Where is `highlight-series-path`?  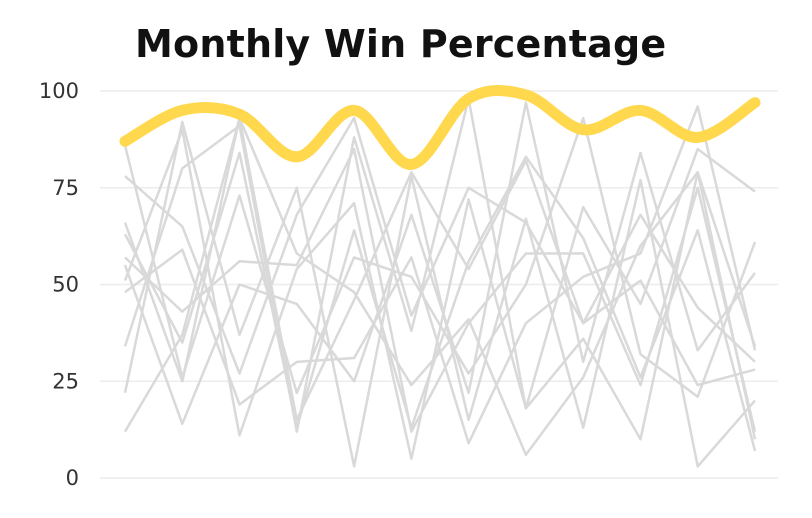 highlight-series-path is located at coordinates (440, 127).